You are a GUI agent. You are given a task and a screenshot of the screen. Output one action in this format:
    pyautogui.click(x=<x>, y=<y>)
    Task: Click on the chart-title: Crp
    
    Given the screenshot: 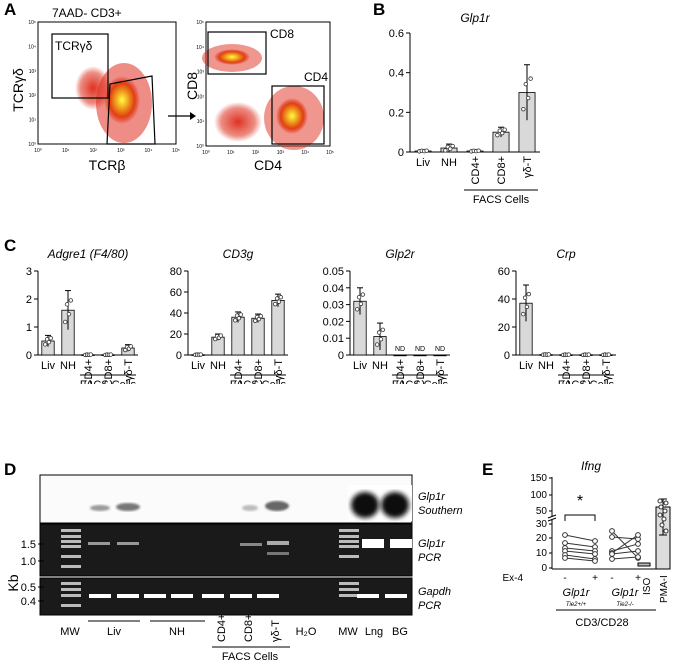 What is the action you would take?
    pyautogui.click(x=566, y=254)
    